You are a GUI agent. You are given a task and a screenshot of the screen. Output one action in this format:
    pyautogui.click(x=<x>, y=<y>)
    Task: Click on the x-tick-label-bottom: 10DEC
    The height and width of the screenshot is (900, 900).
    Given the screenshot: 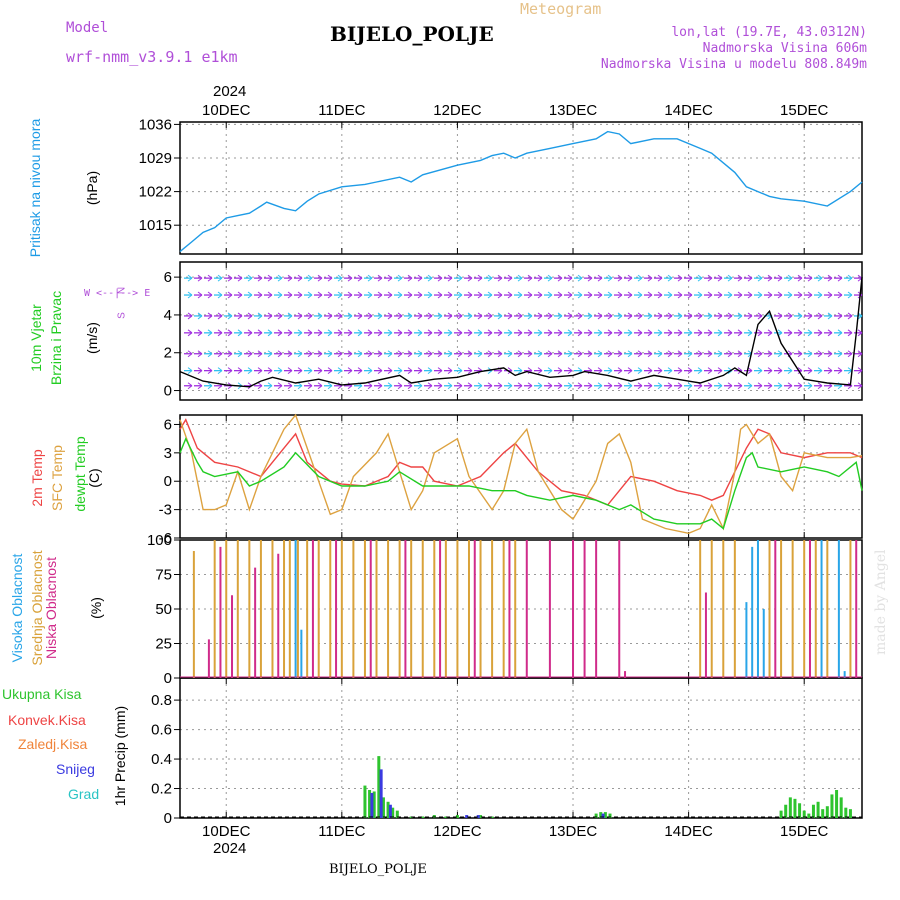 What is the action you would take?
    pyautogui.click(x=226, y=831)
    